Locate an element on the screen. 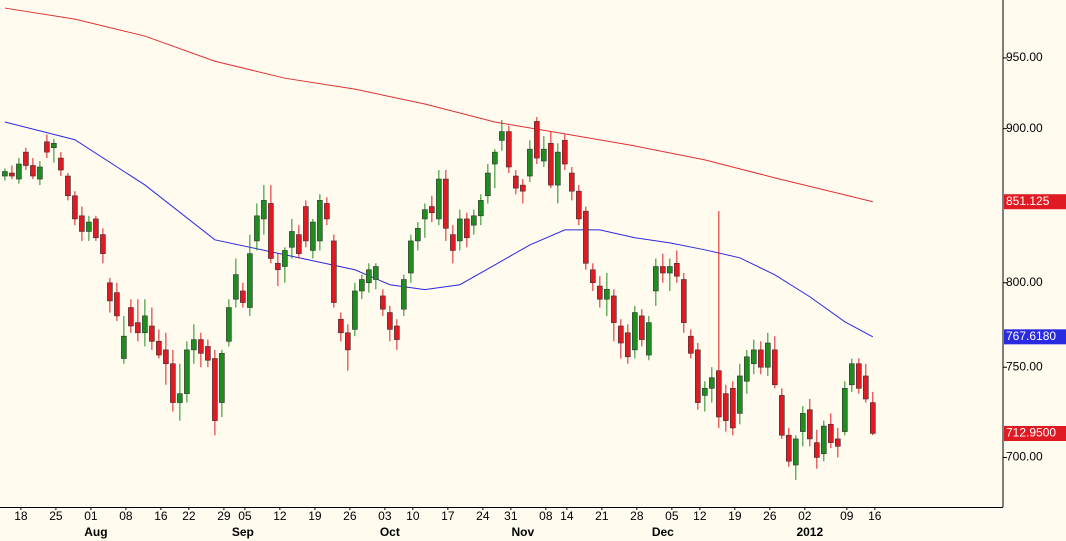 This screenshot has width=1066, height=541. month-label: 2012 is located at coordinates (809, 532).